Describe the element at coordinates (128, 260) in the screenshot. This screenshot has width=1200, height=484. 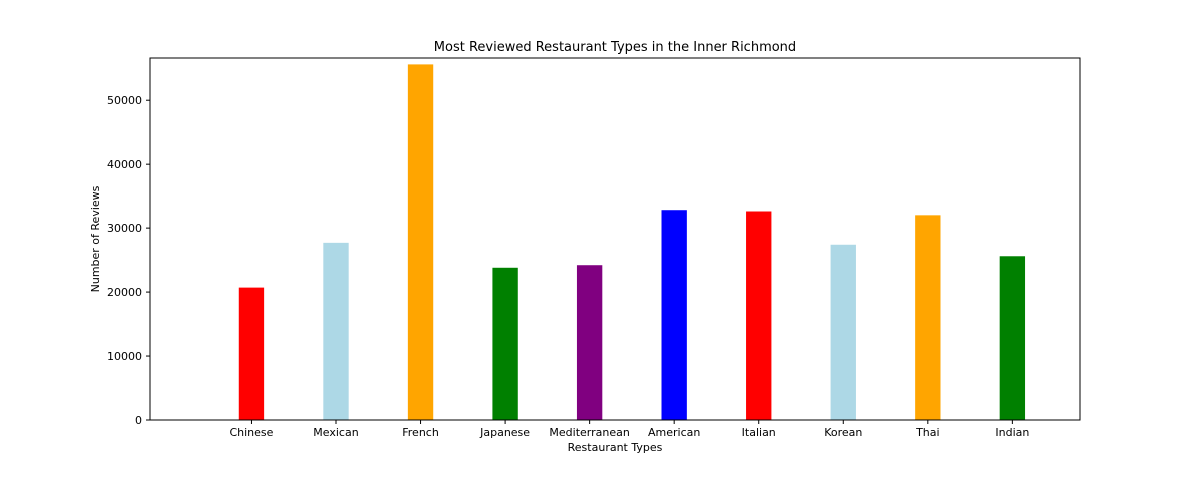
I see `y-axis-ticks: 0 10000 20000 30000 40000 50000` at that location.